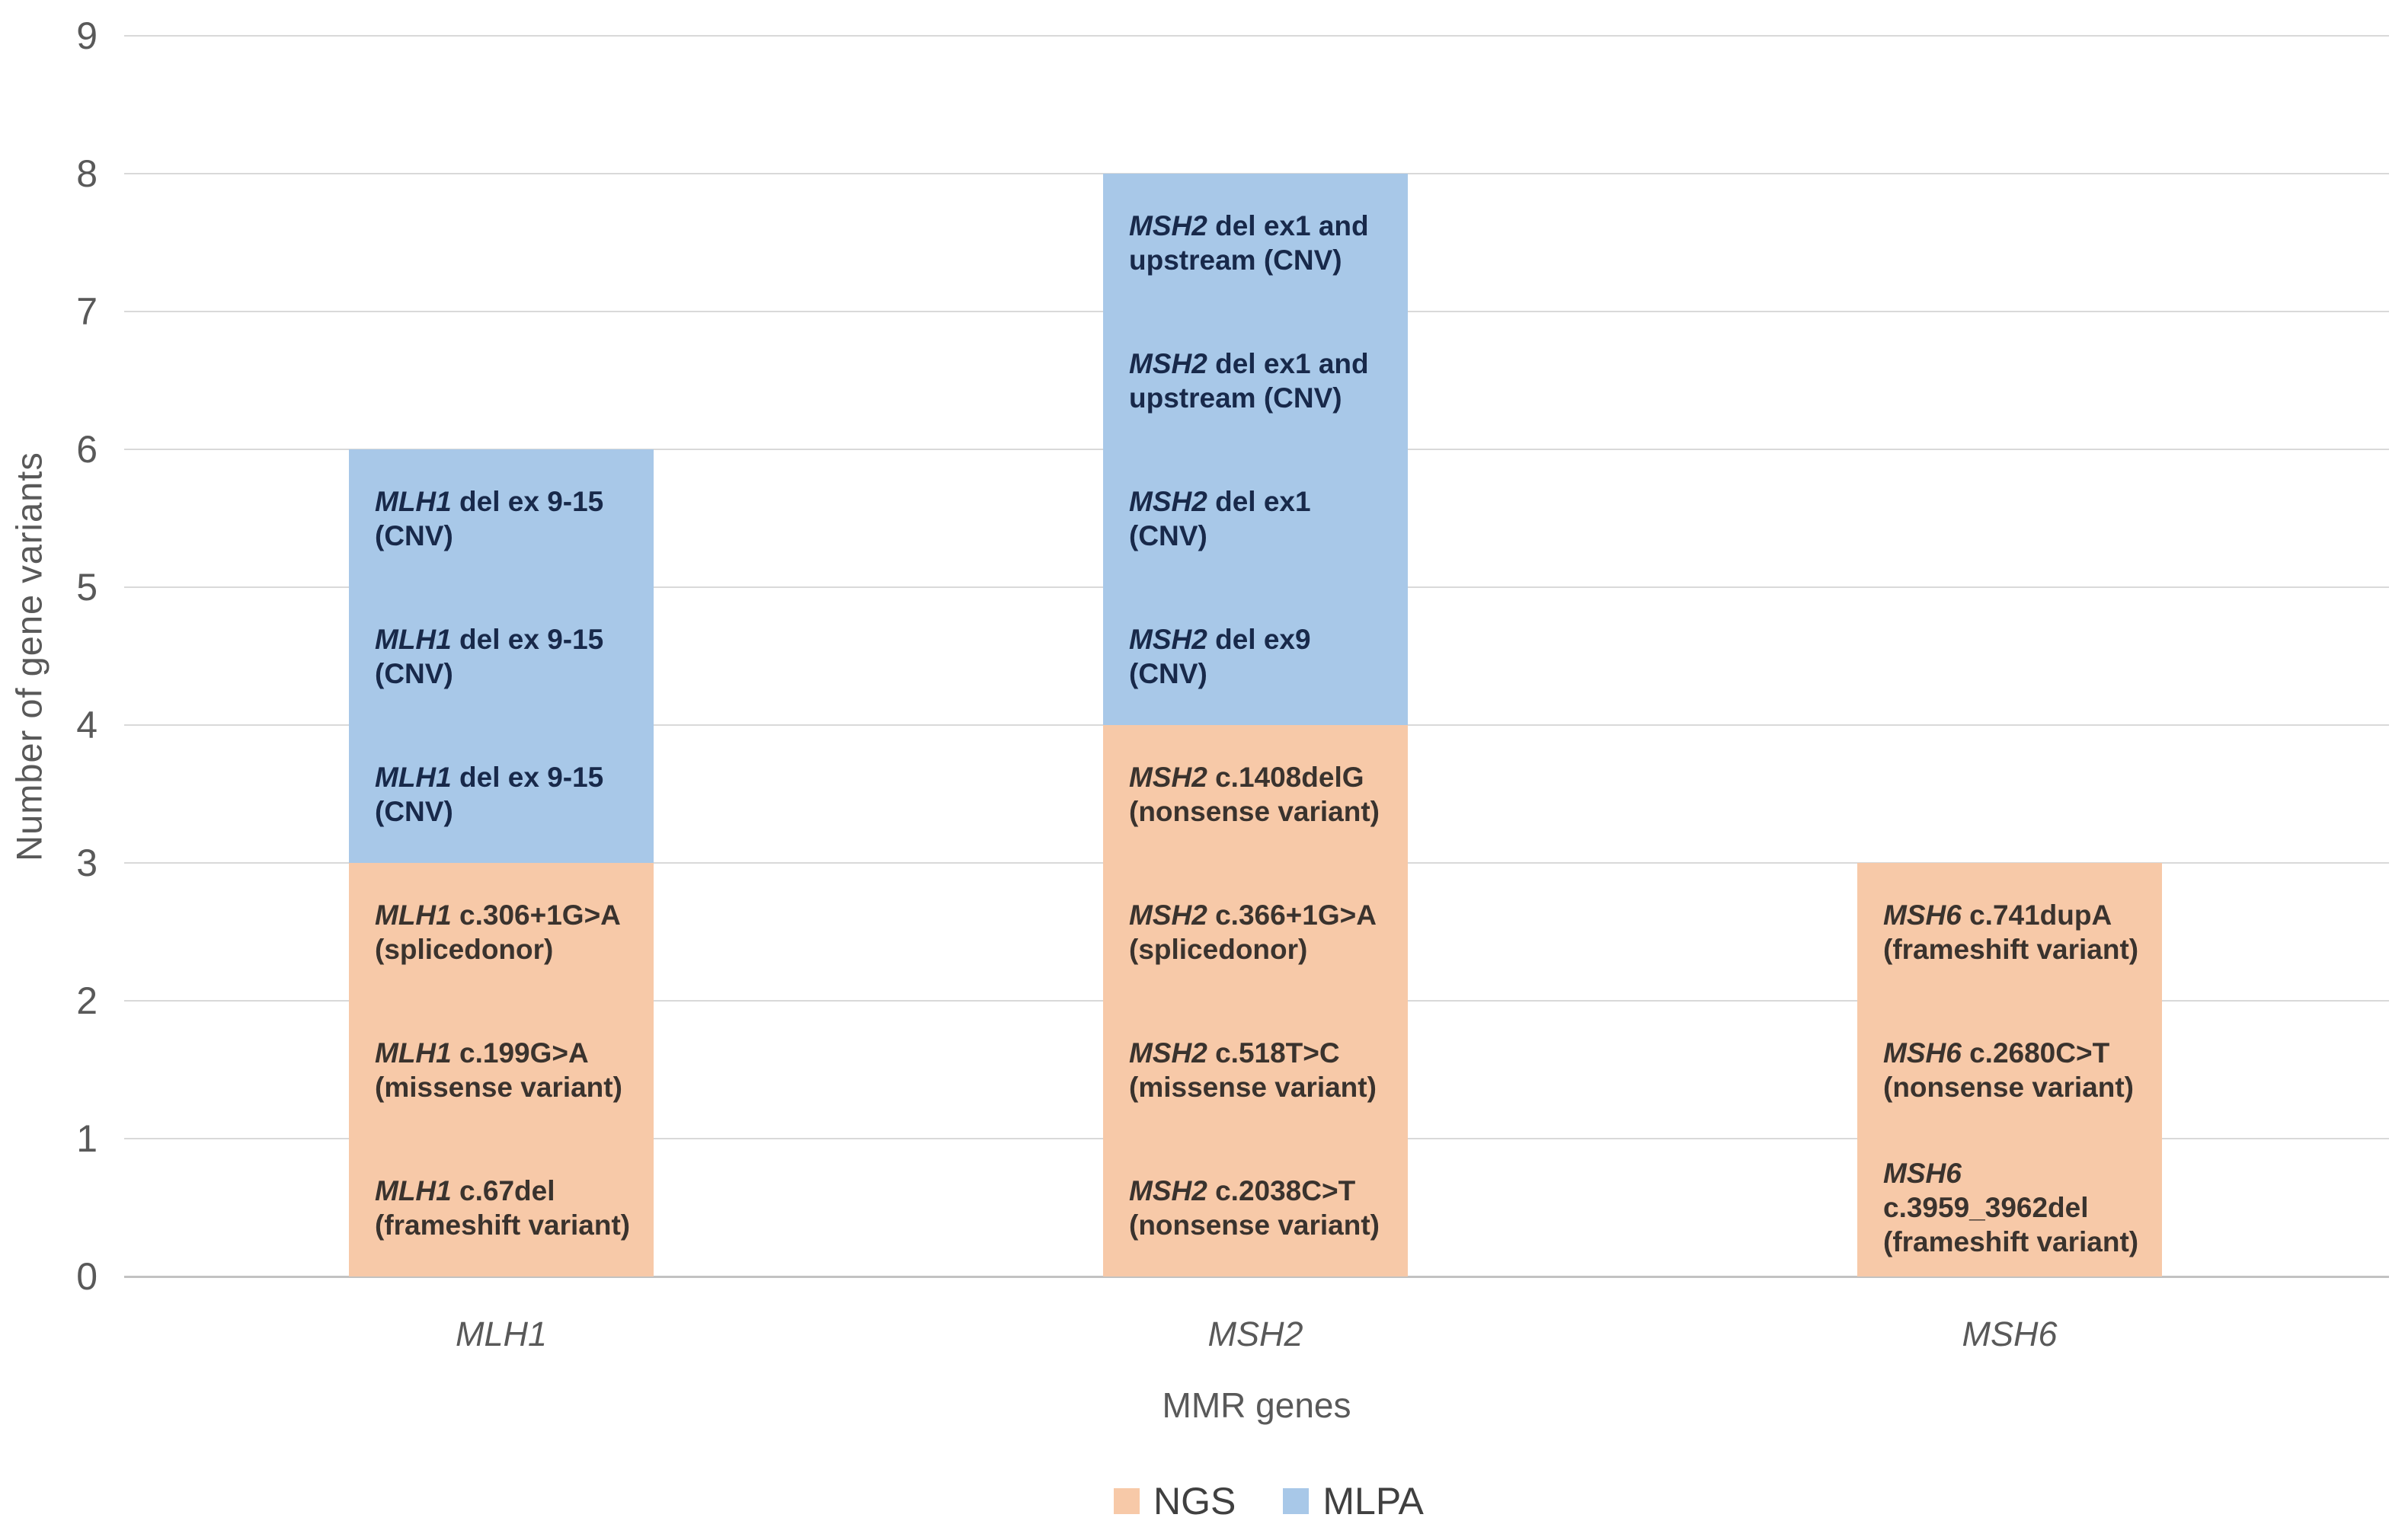  What do you see at coordinates (1269, 1501) in the screenshot?
I see `legend: NGS MLPA` at bounding box center [1269, 1501].